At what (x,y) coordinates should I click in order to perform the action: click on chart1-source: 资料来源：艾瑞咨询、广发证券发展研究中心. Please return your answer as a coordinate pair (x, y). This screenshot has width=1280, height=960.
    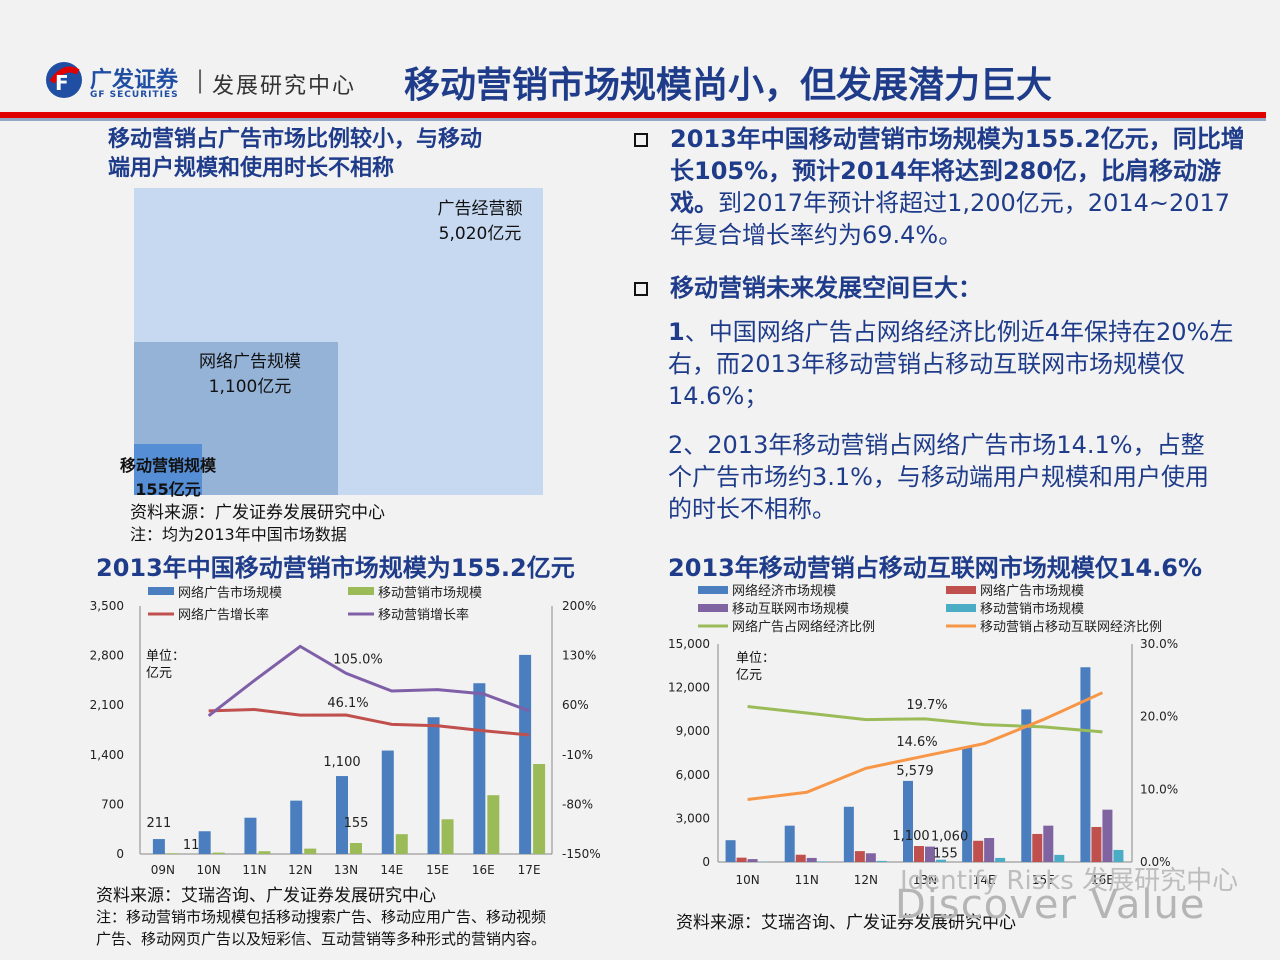
    Looking at the image, I should click on (266, 896).